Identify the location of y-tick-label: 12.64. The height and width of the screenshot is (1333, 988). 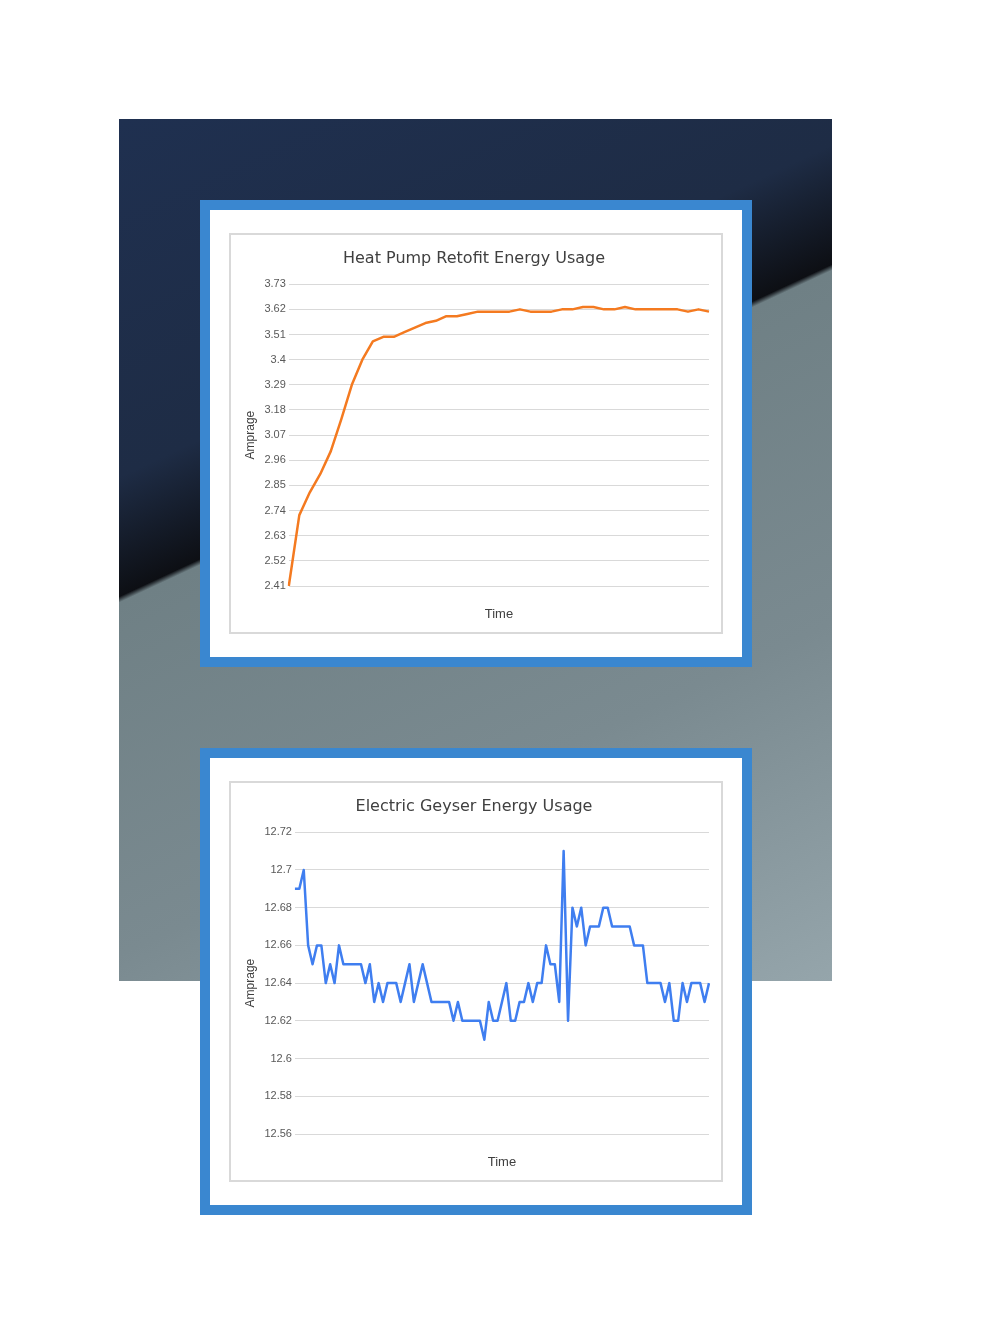
(278, 982).